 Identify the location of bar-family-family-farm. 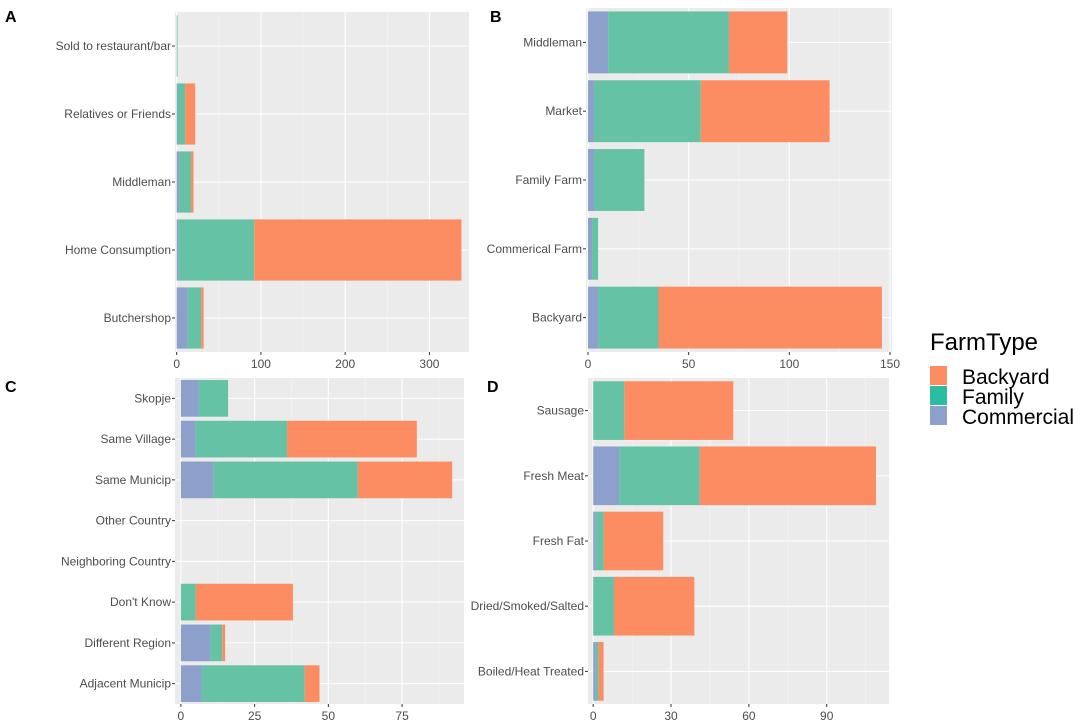
(619, 180).